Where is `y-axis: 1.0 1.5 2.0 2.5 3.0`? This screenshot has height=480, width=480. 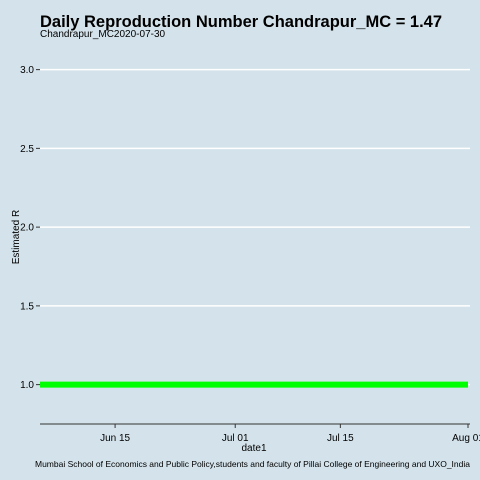 y-axis: 1.0 1.5 2.0 2.5 3.0 is located at coordinates (30, 228).